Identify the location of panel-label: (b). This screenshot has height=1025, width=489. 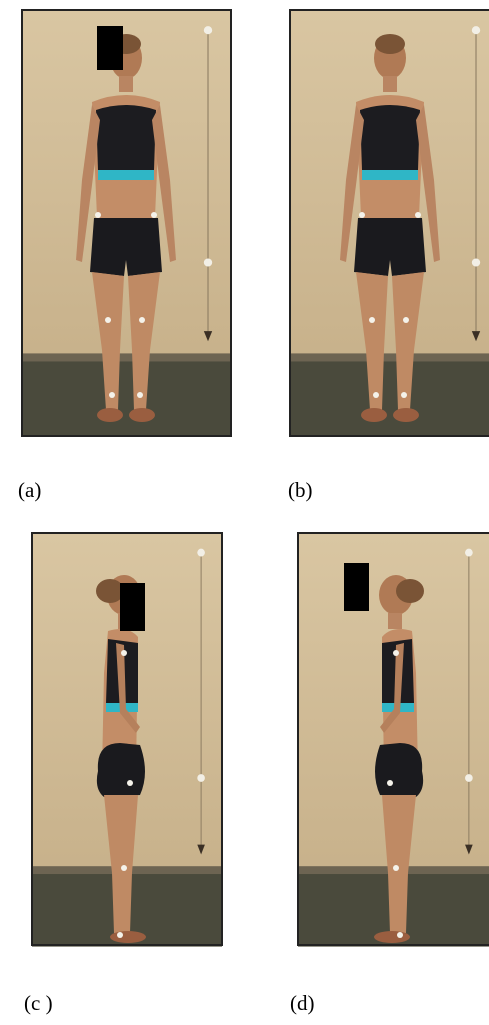
(300, 490).